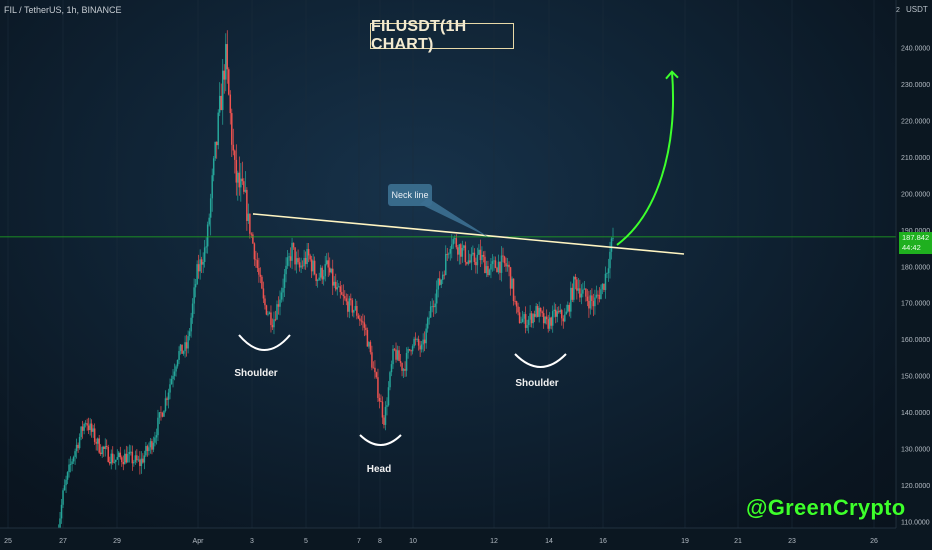 The image size is (932, 550). What do you see at coordinates (915, 413) in the screenshot?
I see `price-tick-label: 140.0000` at bounding box center [915, 413].